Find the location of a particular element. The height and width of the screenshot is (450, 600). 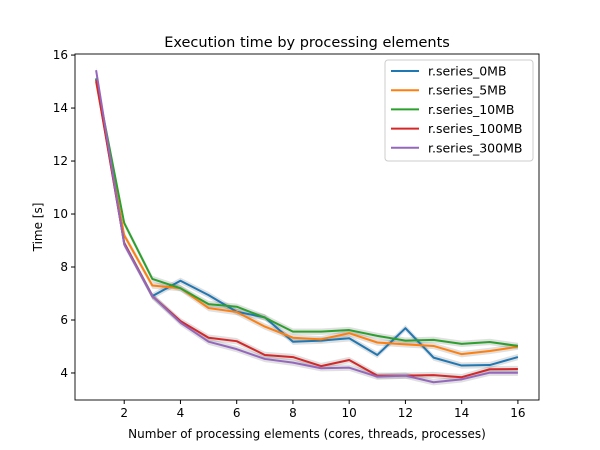

chart-title: Execution time by processing elements is located at coordinates (307, 43).